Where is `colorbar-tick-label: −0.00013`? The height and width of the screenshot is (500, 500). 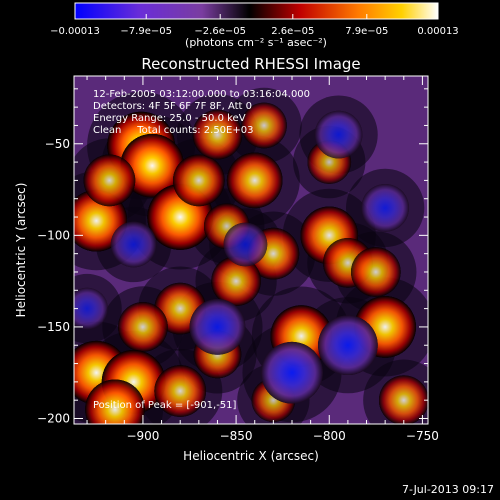 colorbar-tick-label: −0.00013 is located at coordinates (75, 31).